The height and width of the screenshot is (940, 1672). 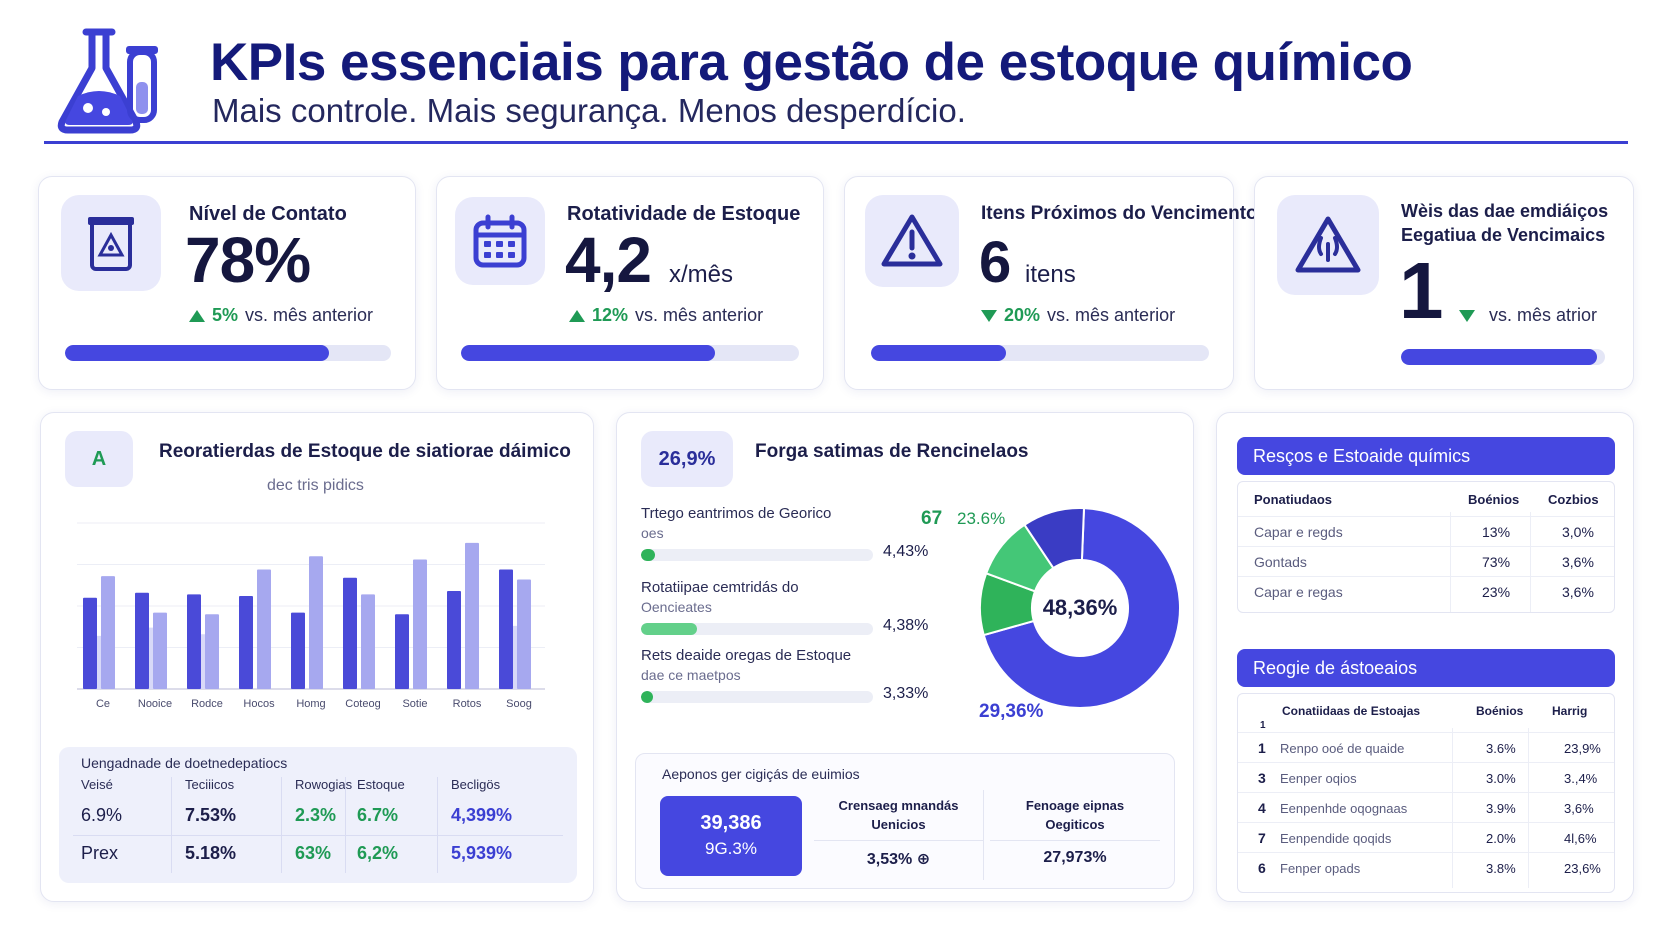 I want to click on table-cell: 5.18%, so click(x=211, y=853).